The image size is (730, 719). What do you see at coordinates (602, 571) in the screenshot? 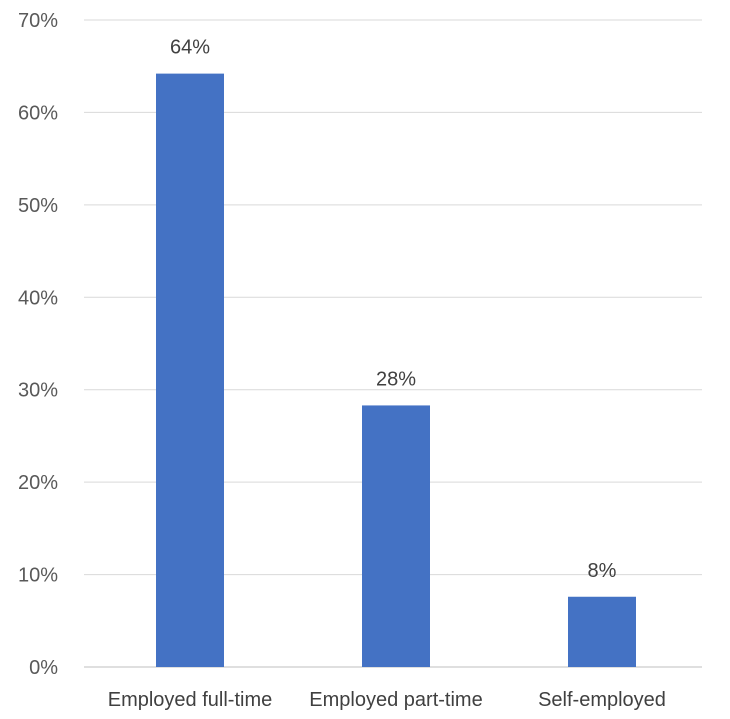
I see `data-label: 8%` at bounding box center [602, 571].